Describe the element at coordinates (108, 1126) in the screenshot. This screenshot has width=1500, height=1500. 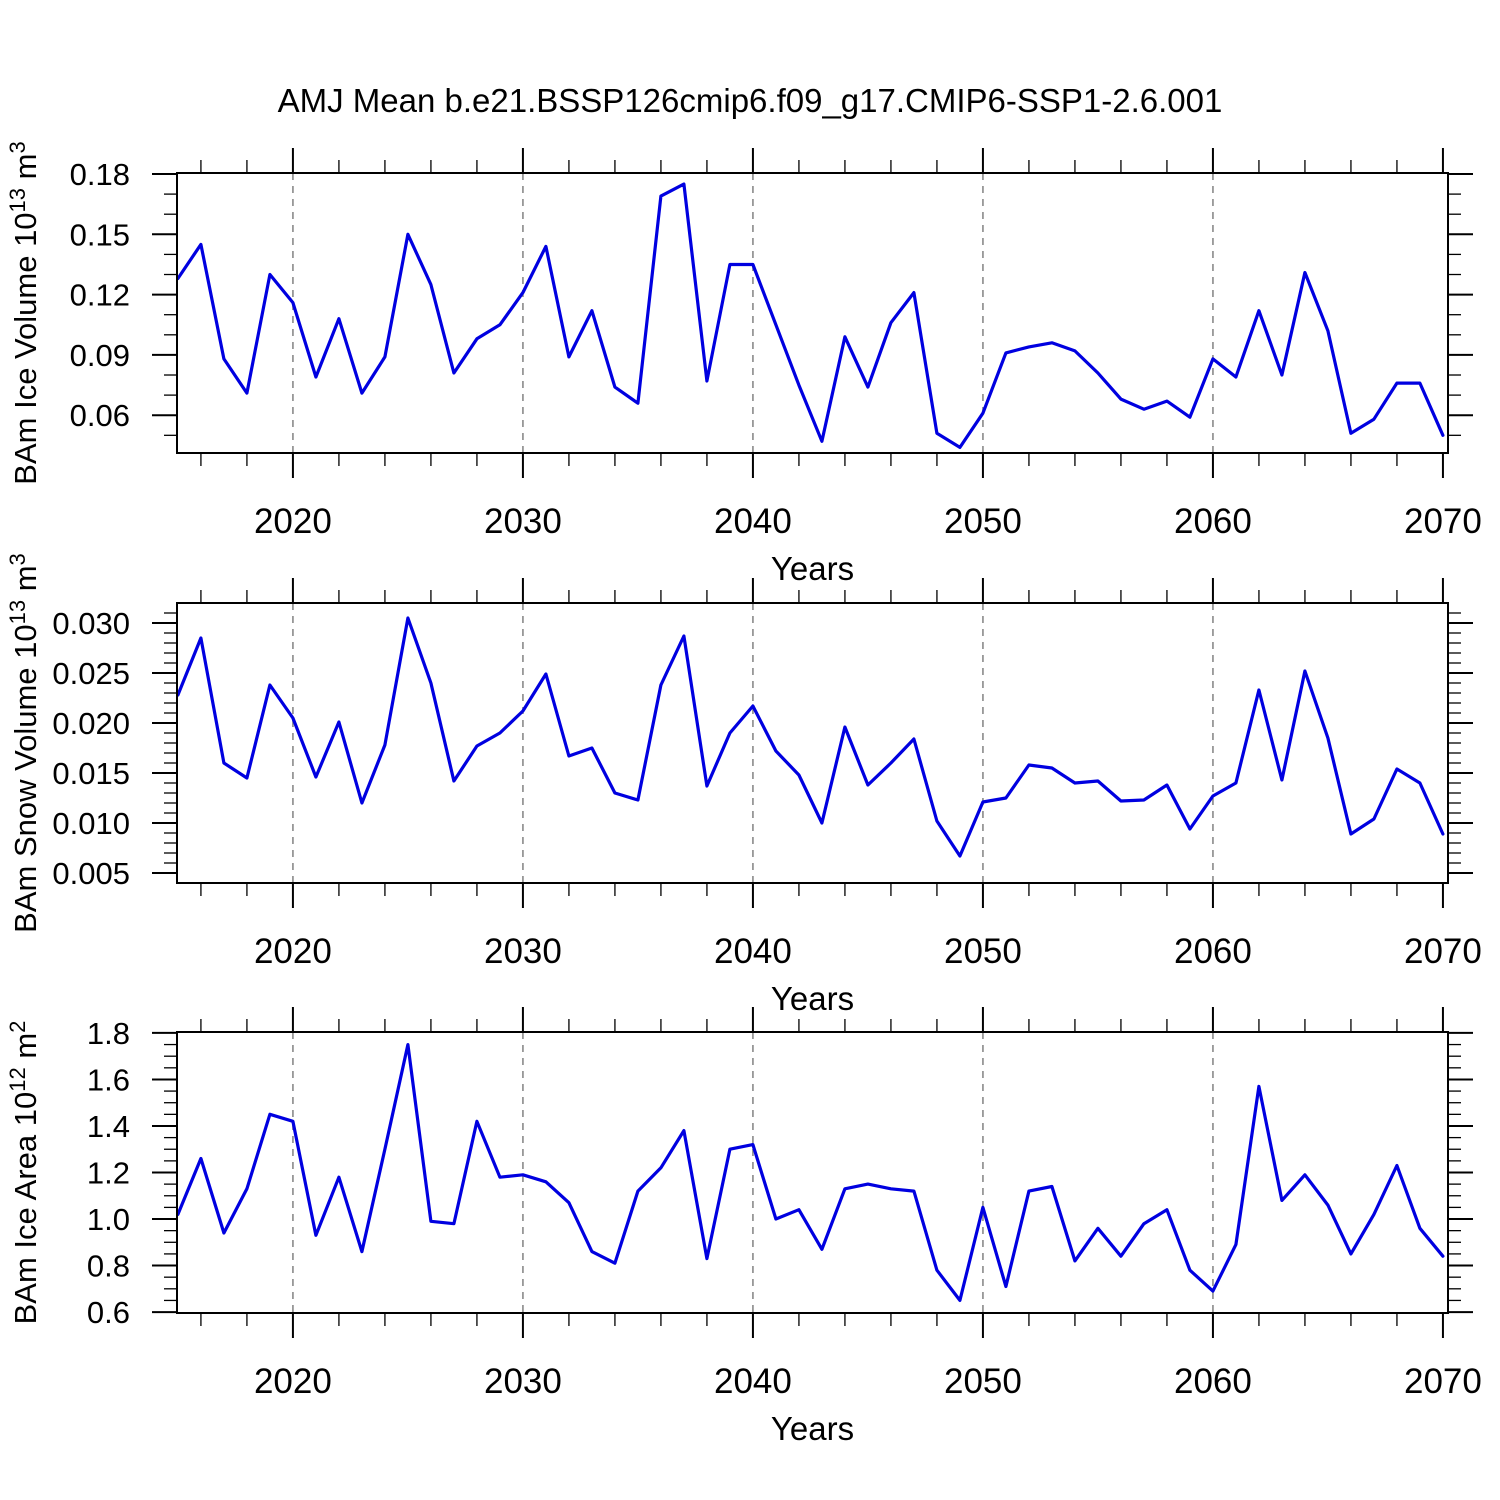
I see `y-tick-label: 1.4` at that location.